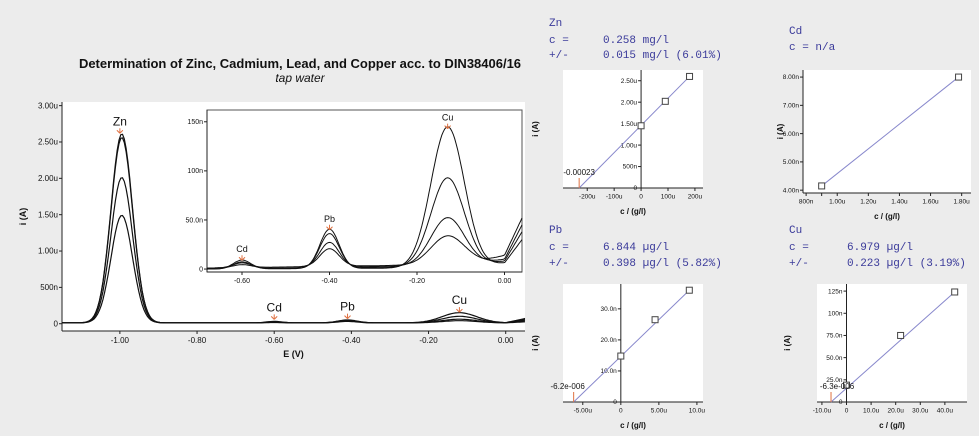 This screenshot has width=979, height=436. What do you see at coordinates (906, 264) in the screenshot?
I see `result-cu-pm-value: 0.223 µg/l (3.19%)` at bounding box center [906, 264].